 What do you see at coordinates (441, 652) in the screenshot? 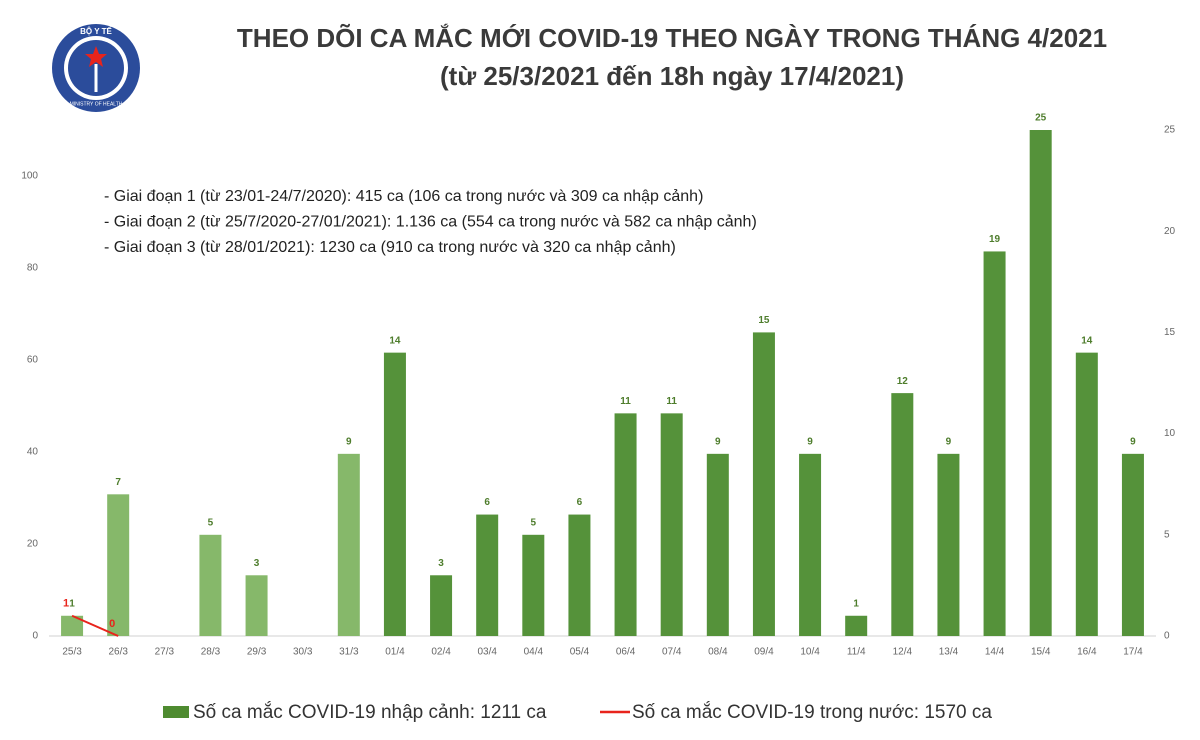
I see `x-tick-label: 02/4` at bounding box center [441, 652].